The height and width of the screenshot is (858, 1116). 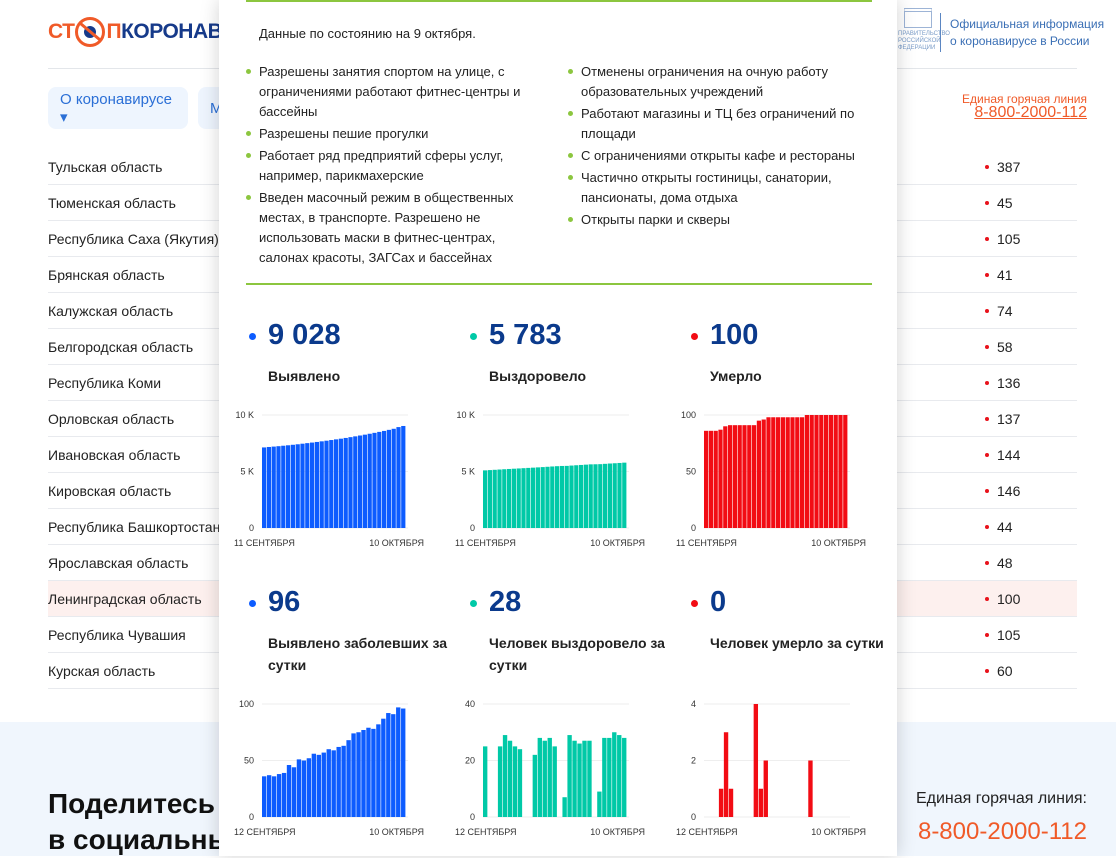 What do you see at coordinates (771, 768) in the screenshot?
I see `chart: 0 2 4 12 СЕНТЯБРЯ 10 ОКТЯБРЯ` at bounding box center [771, 768].